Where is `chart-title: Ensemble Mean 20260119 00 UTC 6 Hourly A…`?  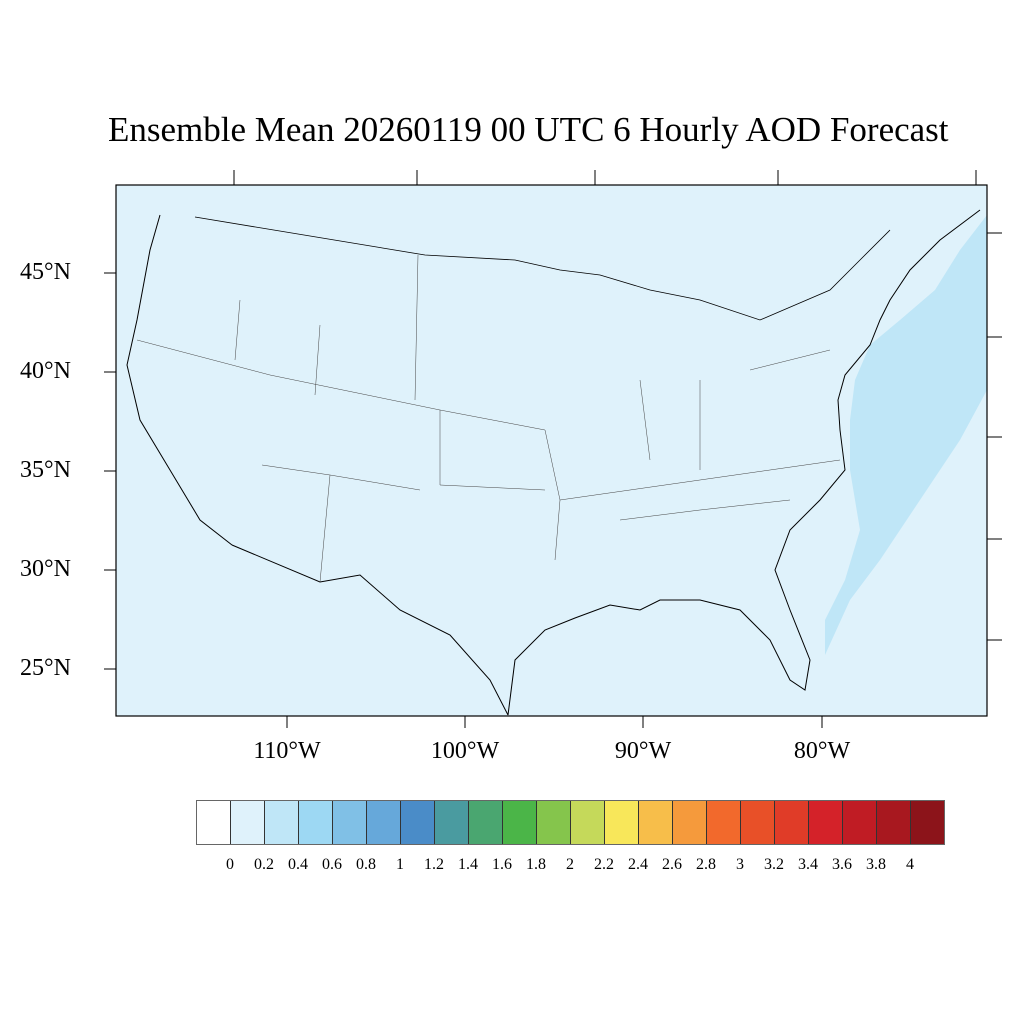
chart-title: Ensemble Mean 20260119 00 UTC 6 Hourly A… is located at coordinates (528, 129).